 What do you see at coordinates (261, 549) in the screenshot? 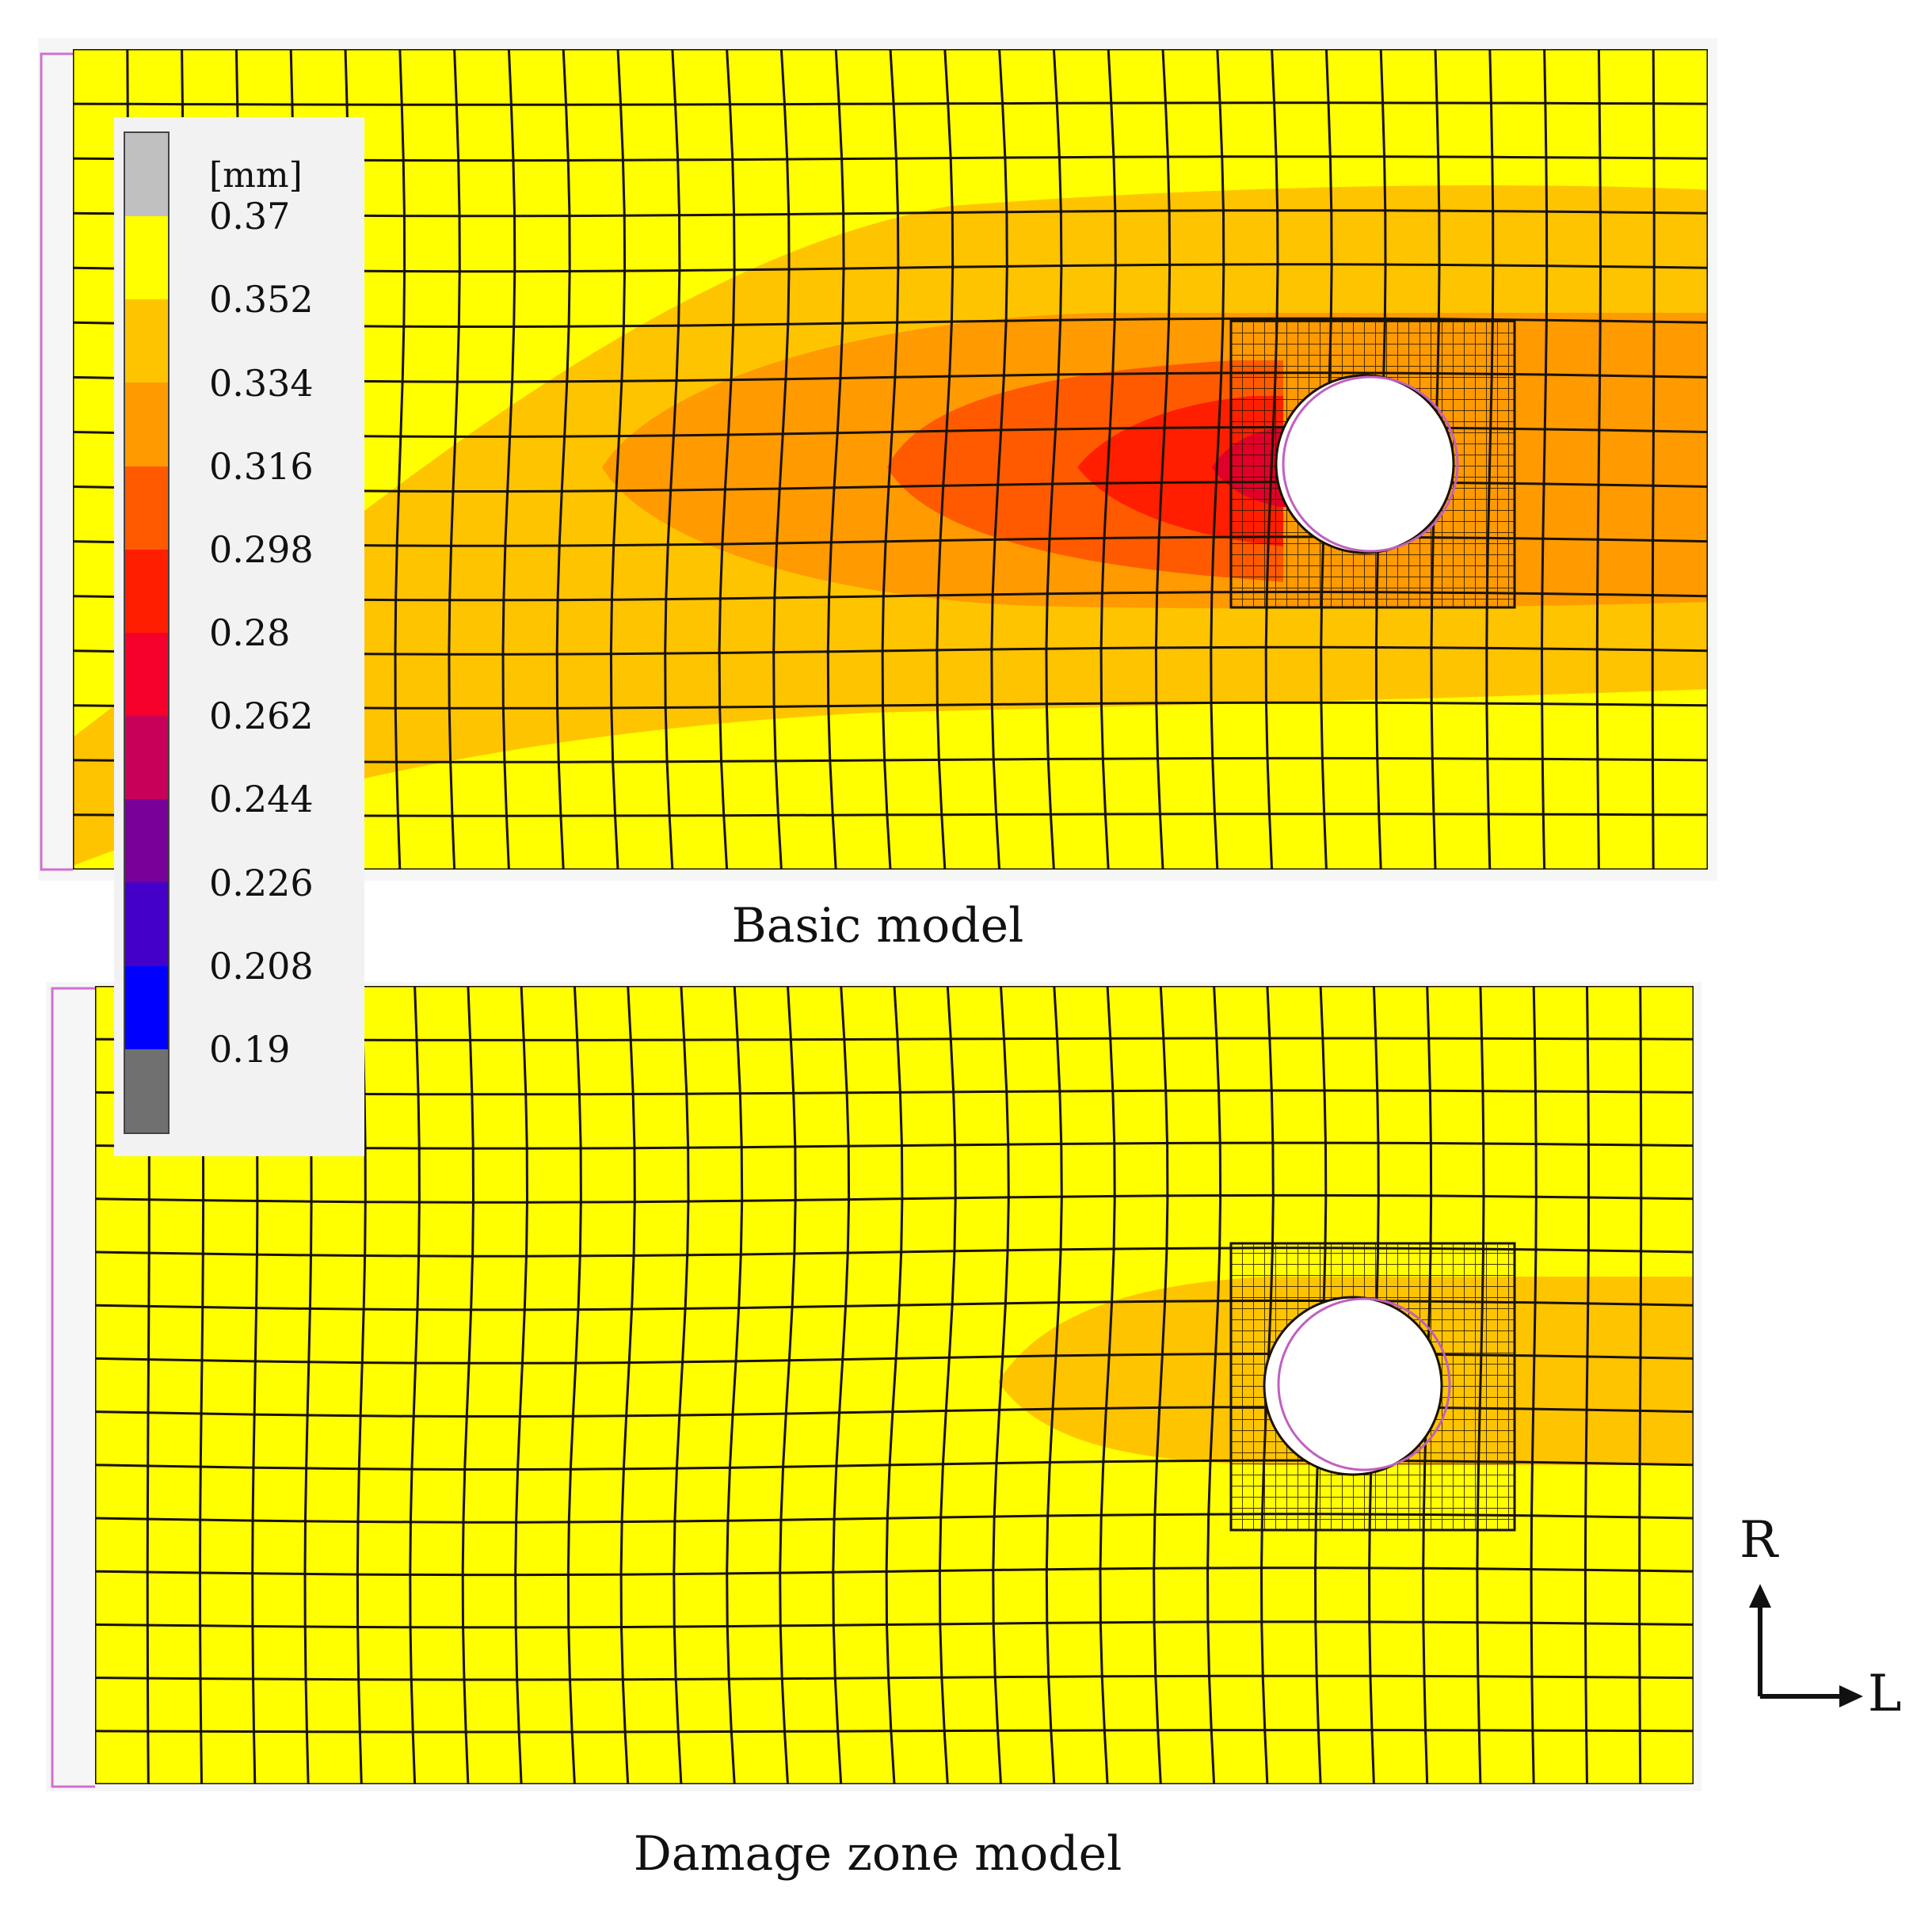
I see `legend-value-label: 0.298` at bounding box center [261, 549].